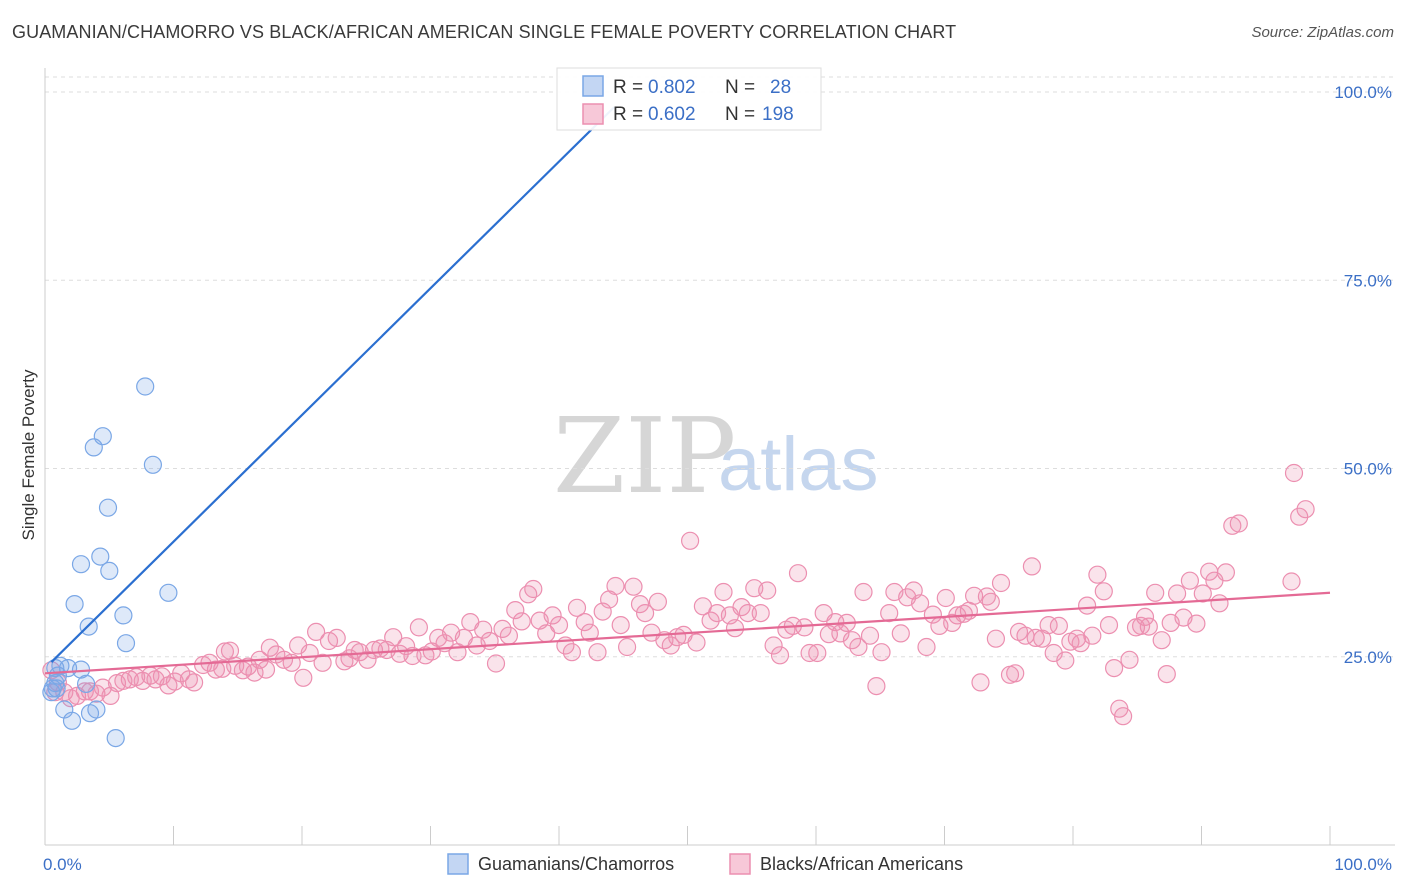 The image size is (1406, 892). Describe the element at coordinates (62, 864) in the screenshot. I see `x-tick-label-min: 0.0%` at that location.